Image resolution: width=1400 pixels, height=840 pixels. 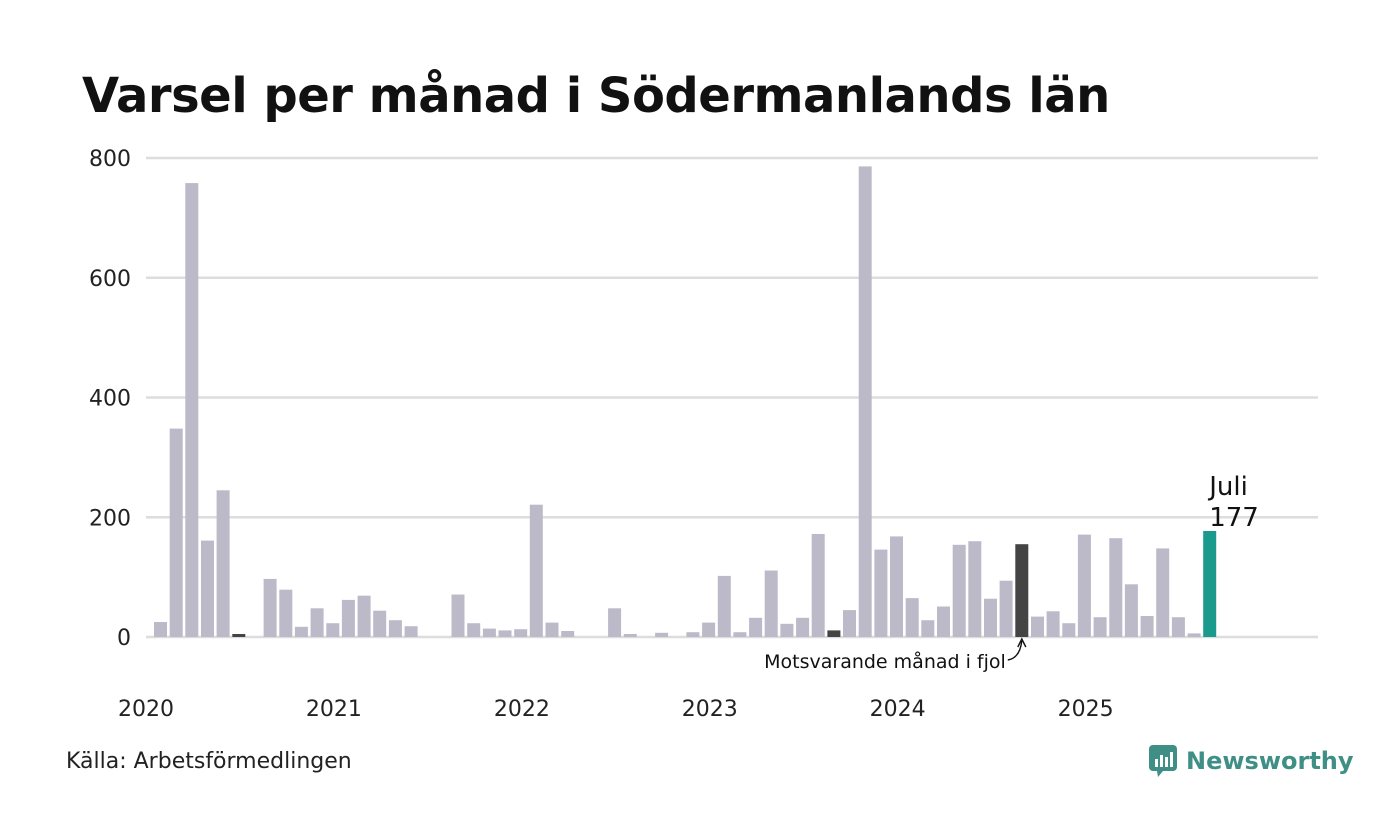 What do you see at coordinates (522, 709) in the screenshot?
I see `x-year-label-2022: 2022` at bounding box center [522, 709].